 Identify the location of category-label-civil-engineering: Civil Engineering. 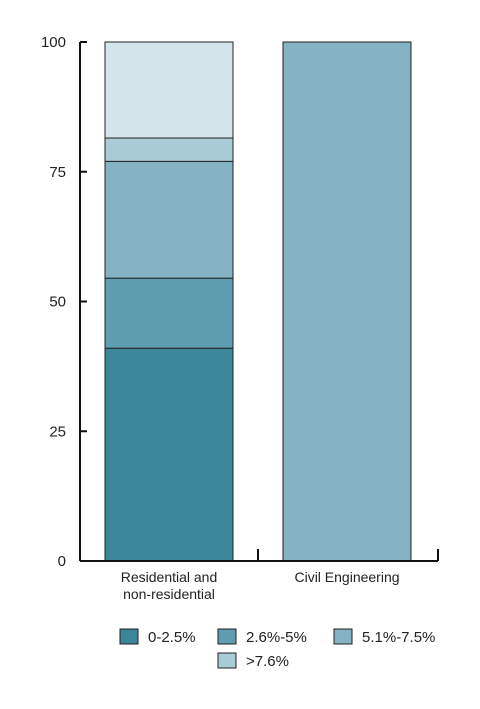
(346, 577).